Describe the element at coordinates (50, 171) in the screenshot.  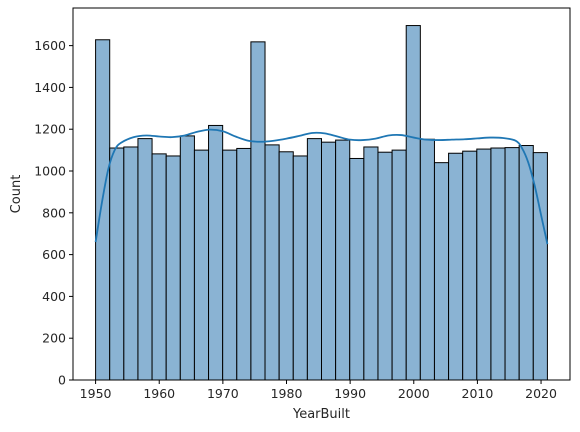
I see `y-tick-label: 1000` at that location.